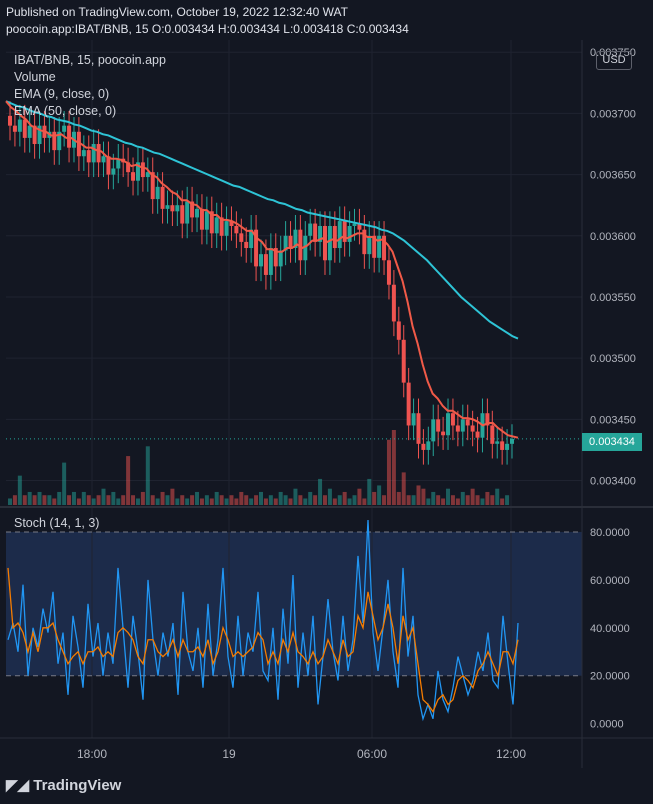 The image size is (653, 804). What do you see at coordinates (614, 60) in the screenshot?
I see `currency-button: USD` at bounding box center [614, 60].